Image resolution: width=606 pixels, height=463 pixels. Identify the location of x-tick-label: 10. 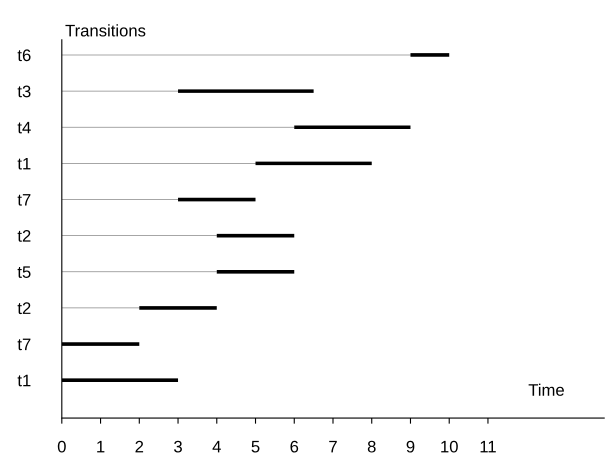
(449, 446).